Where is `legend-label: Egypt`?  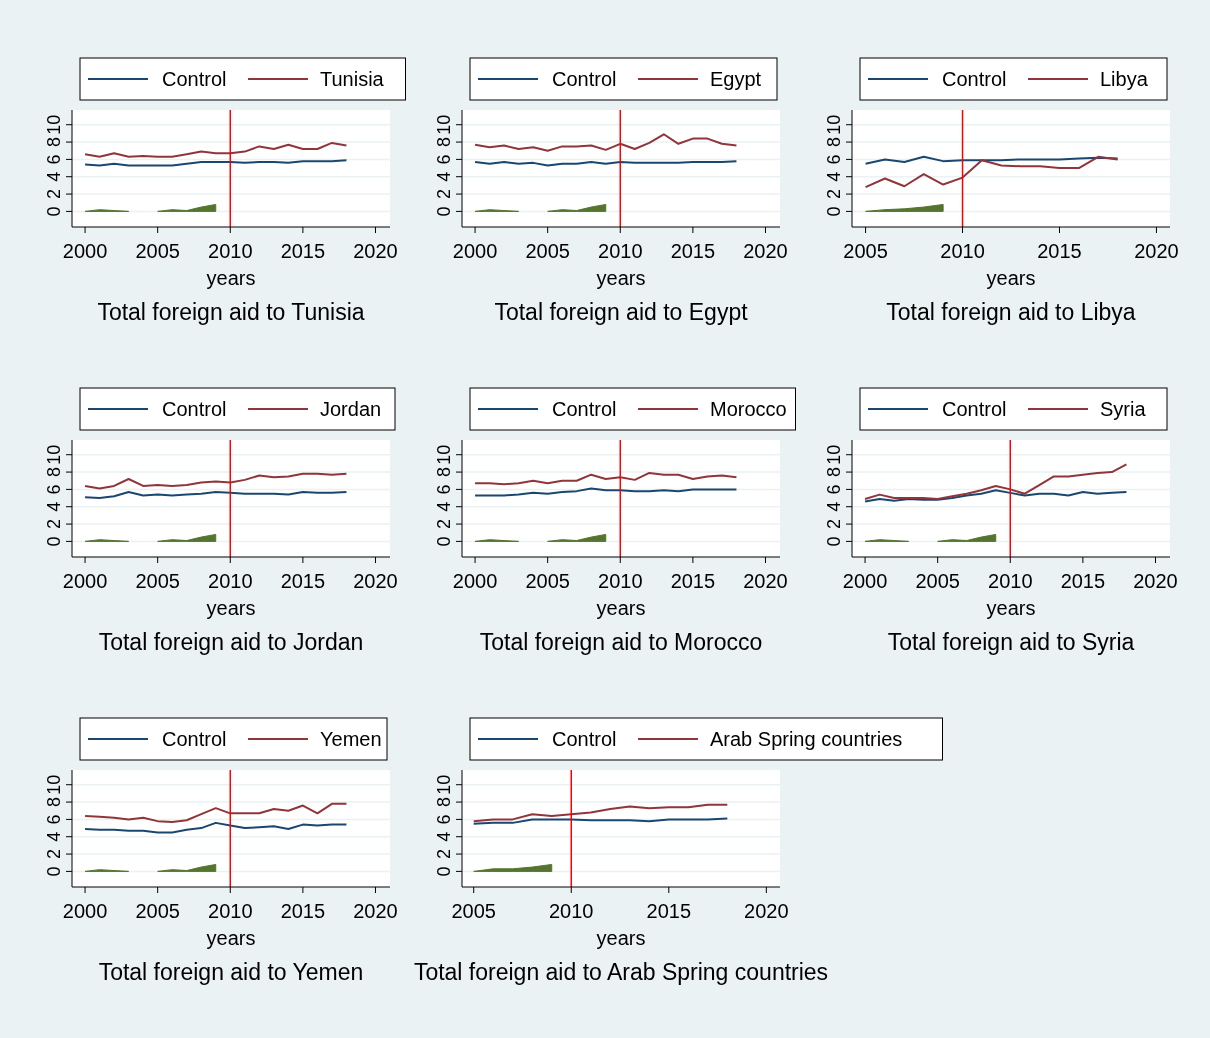
legend-label: Egypt is located at coordinates (736, 79).